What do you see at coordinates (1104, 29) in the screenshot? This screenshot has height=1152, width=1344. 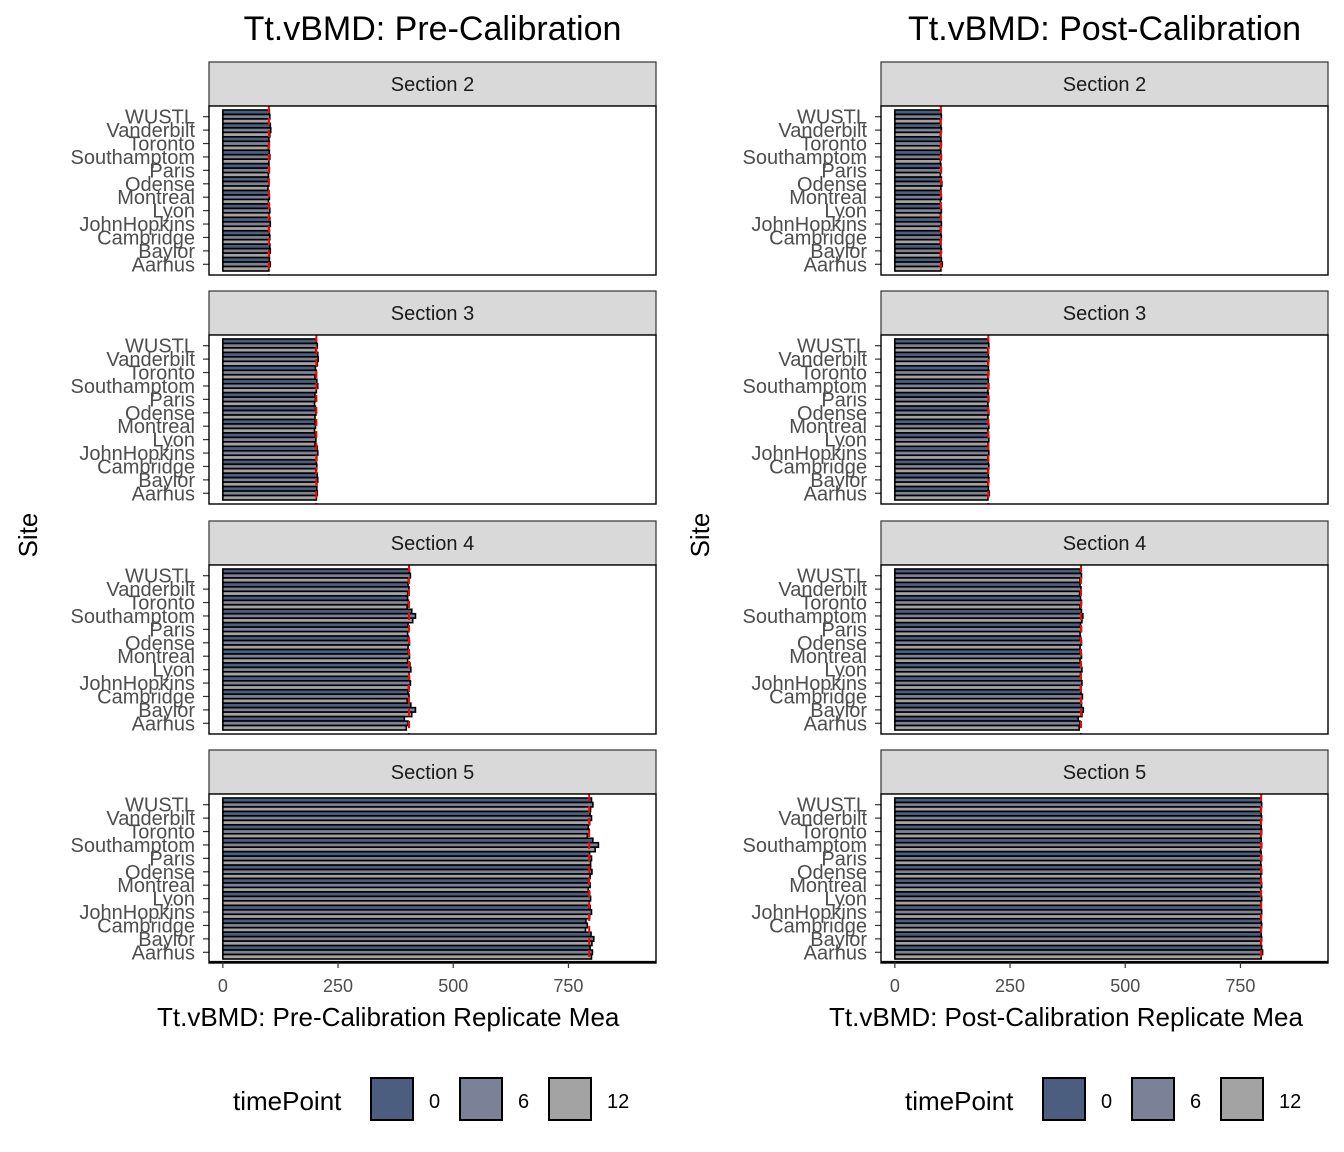 I see `chart-title: Tt.vBMD: Post-Calibration` at bounding box center [1104, 29].